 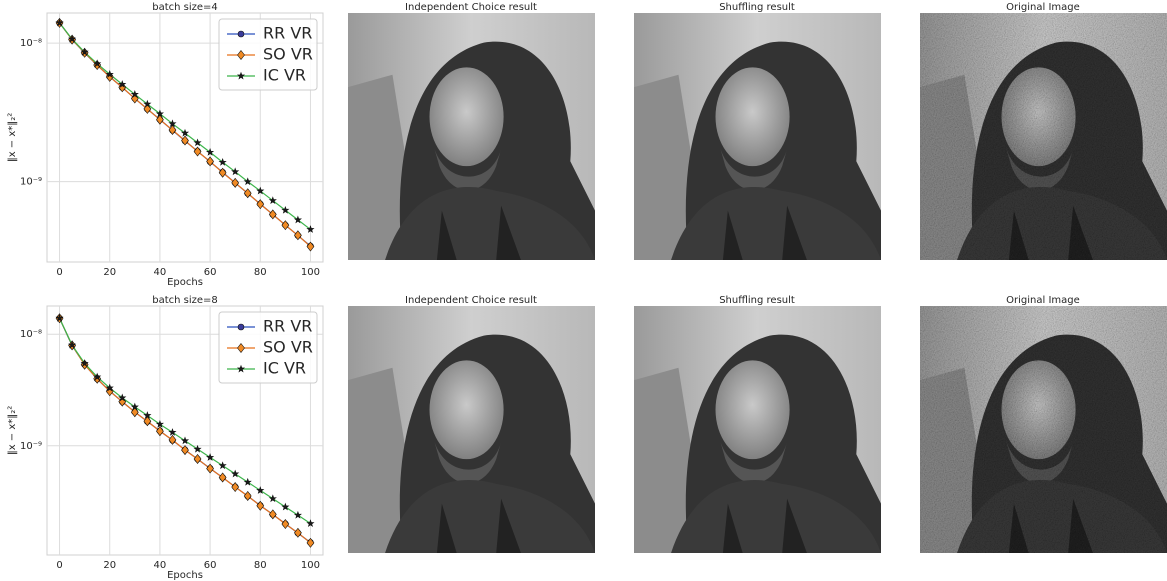 What do you see at coordinates (287, 326) in the screenshot?
I see `legend-label: RR VR` at bounding box center [287, 326].